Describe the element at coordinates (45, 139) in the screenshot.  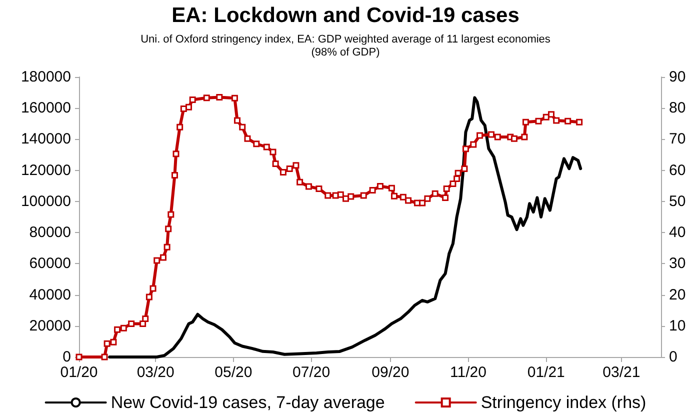
I see `y-tick-label: 140000` at that location.